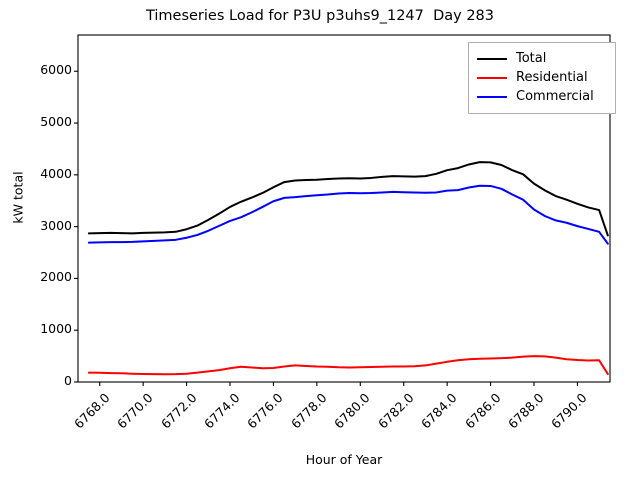 The height and width of the screenshot is (480, 640). What do you see at coordinates (531, 58) in the screenshot?
I see `legend-label-total: Total` at bounding box center [531, 58].